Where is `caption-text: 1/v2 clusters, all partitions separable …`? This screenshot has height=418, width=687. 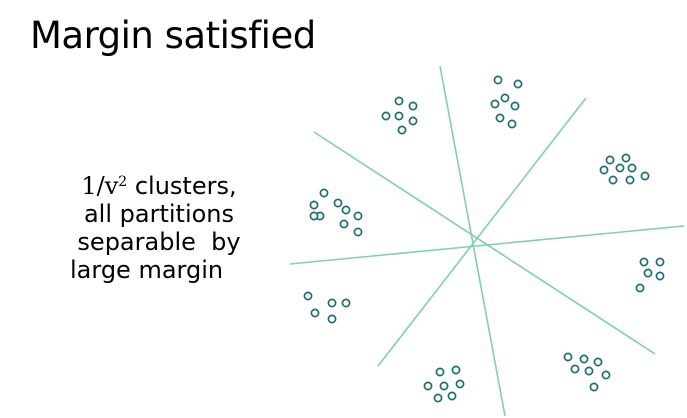 caption-text: 1/v2 clusters, all partitions separable … is located at coordinates (159, 228).